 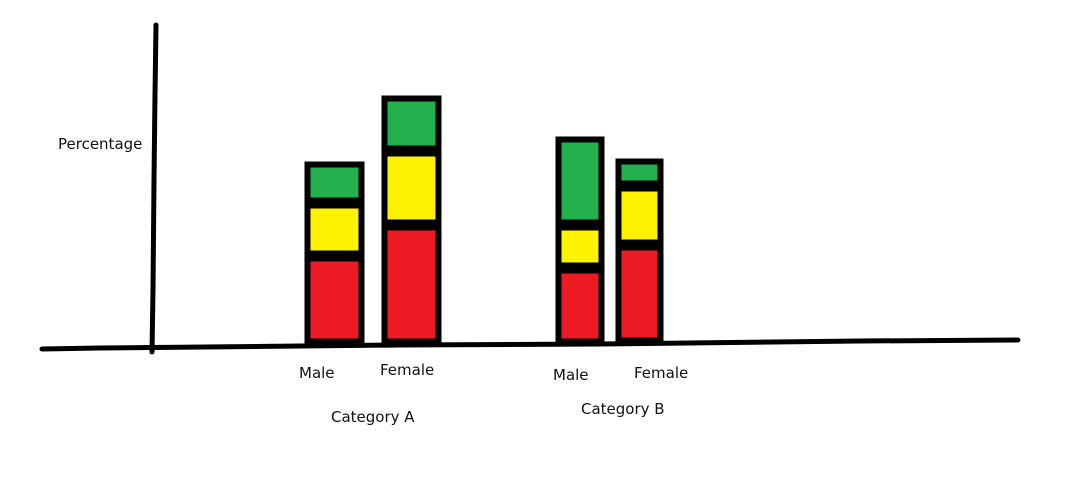 What do you see at coordinates (571, 375) in the screenshot?
I see `x-tick-label-b-male: Male` at bounding box center [571, 375].